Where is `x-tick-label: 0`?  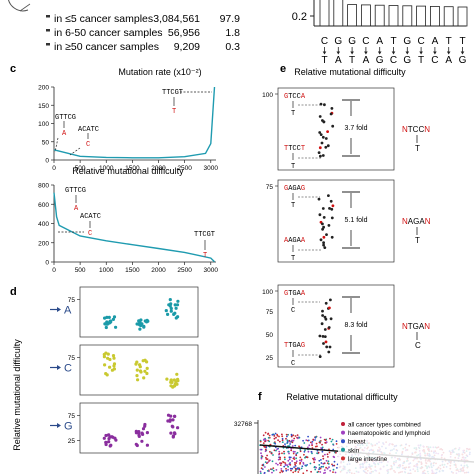 x-tick-label: 0 is located at coordinates (54, 270).